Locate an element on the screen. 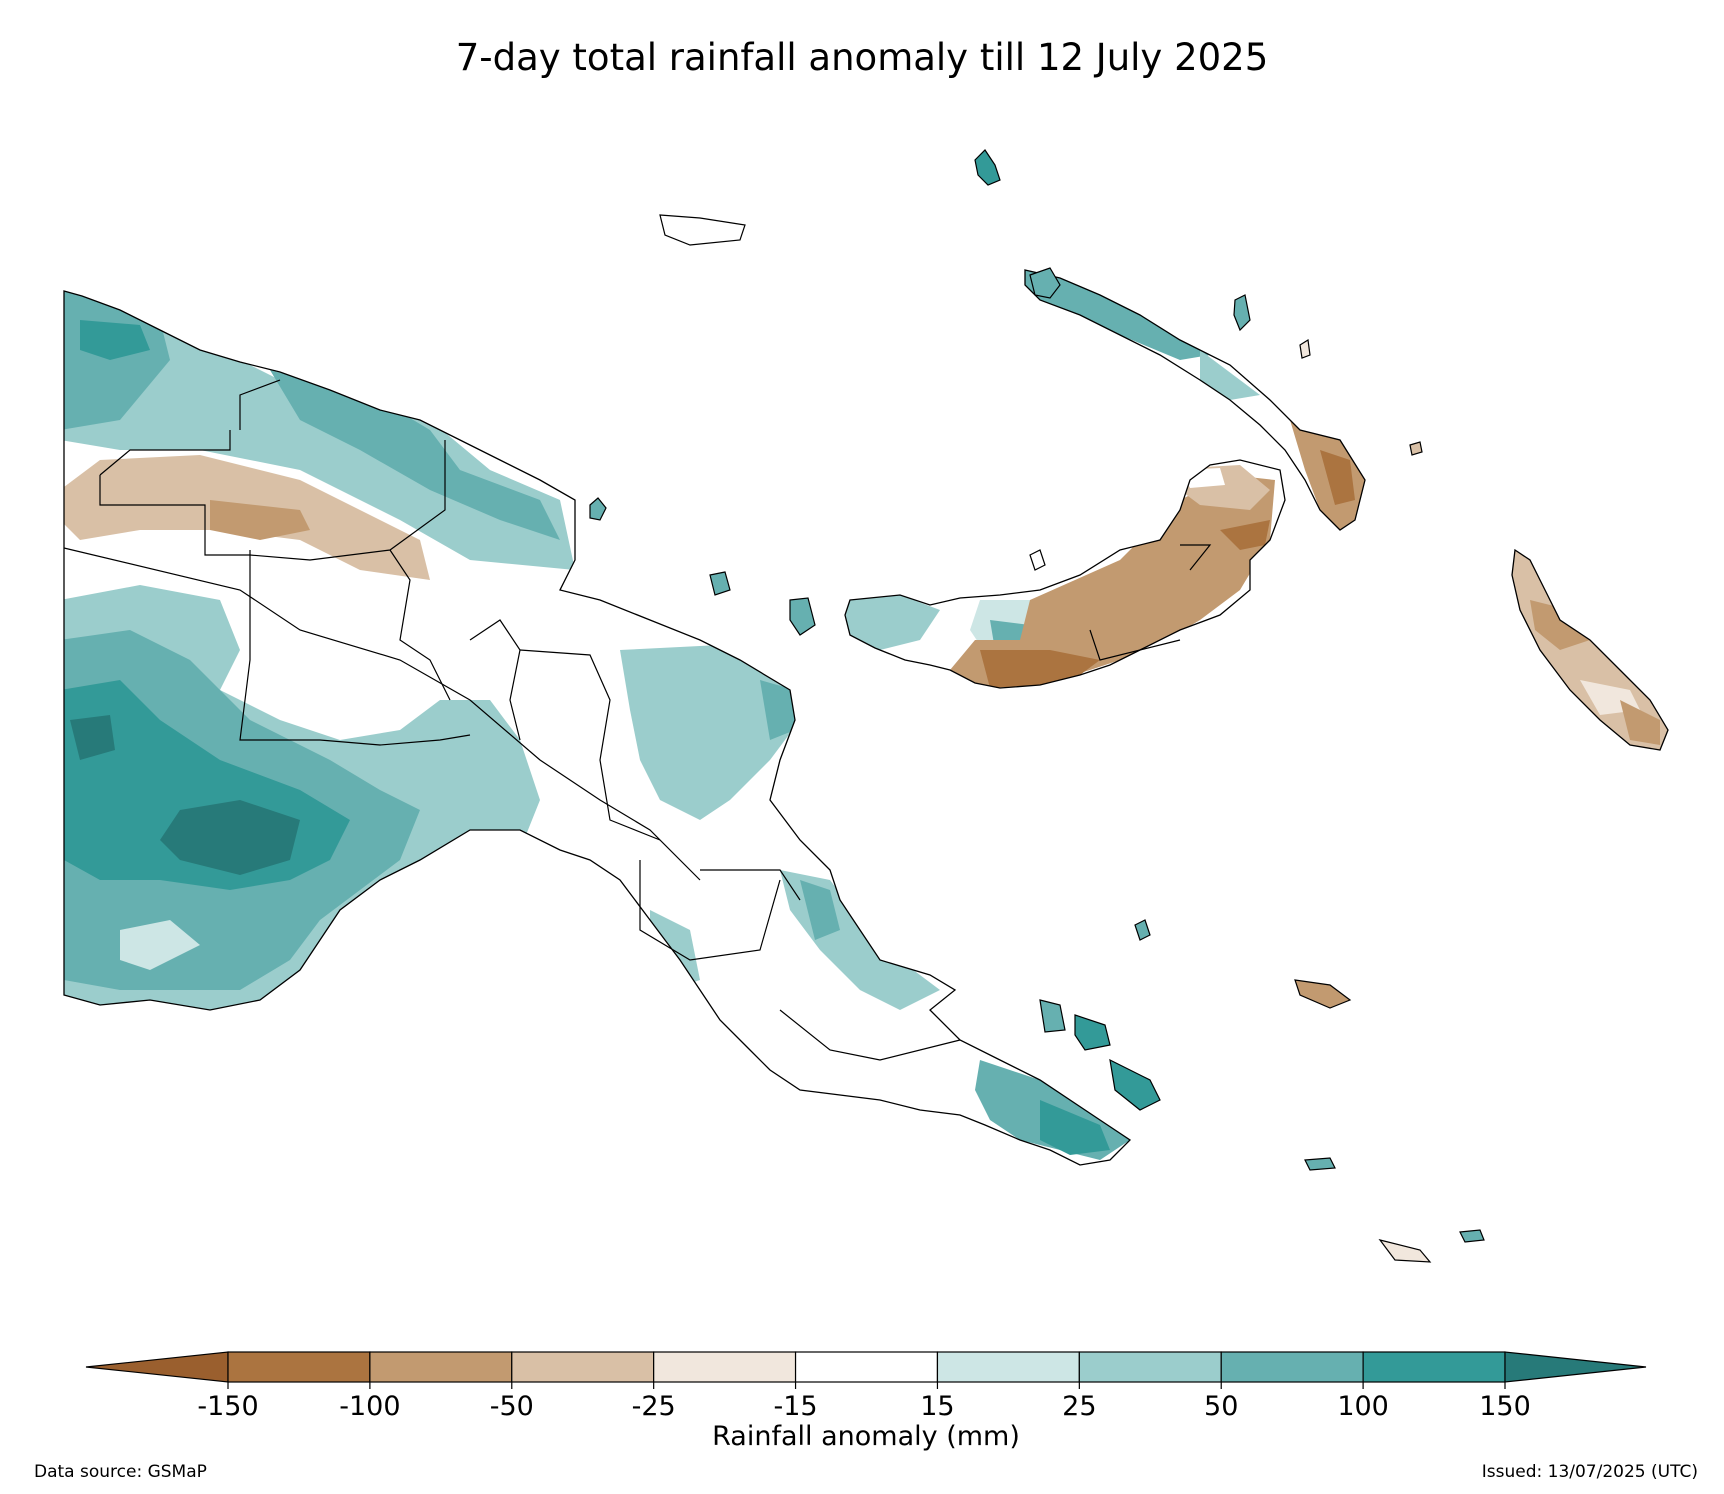 Image resolution: width=1724 pixels, height=1494 pixels. colorbar-extend-high is located at coordinates (1575, 1367).